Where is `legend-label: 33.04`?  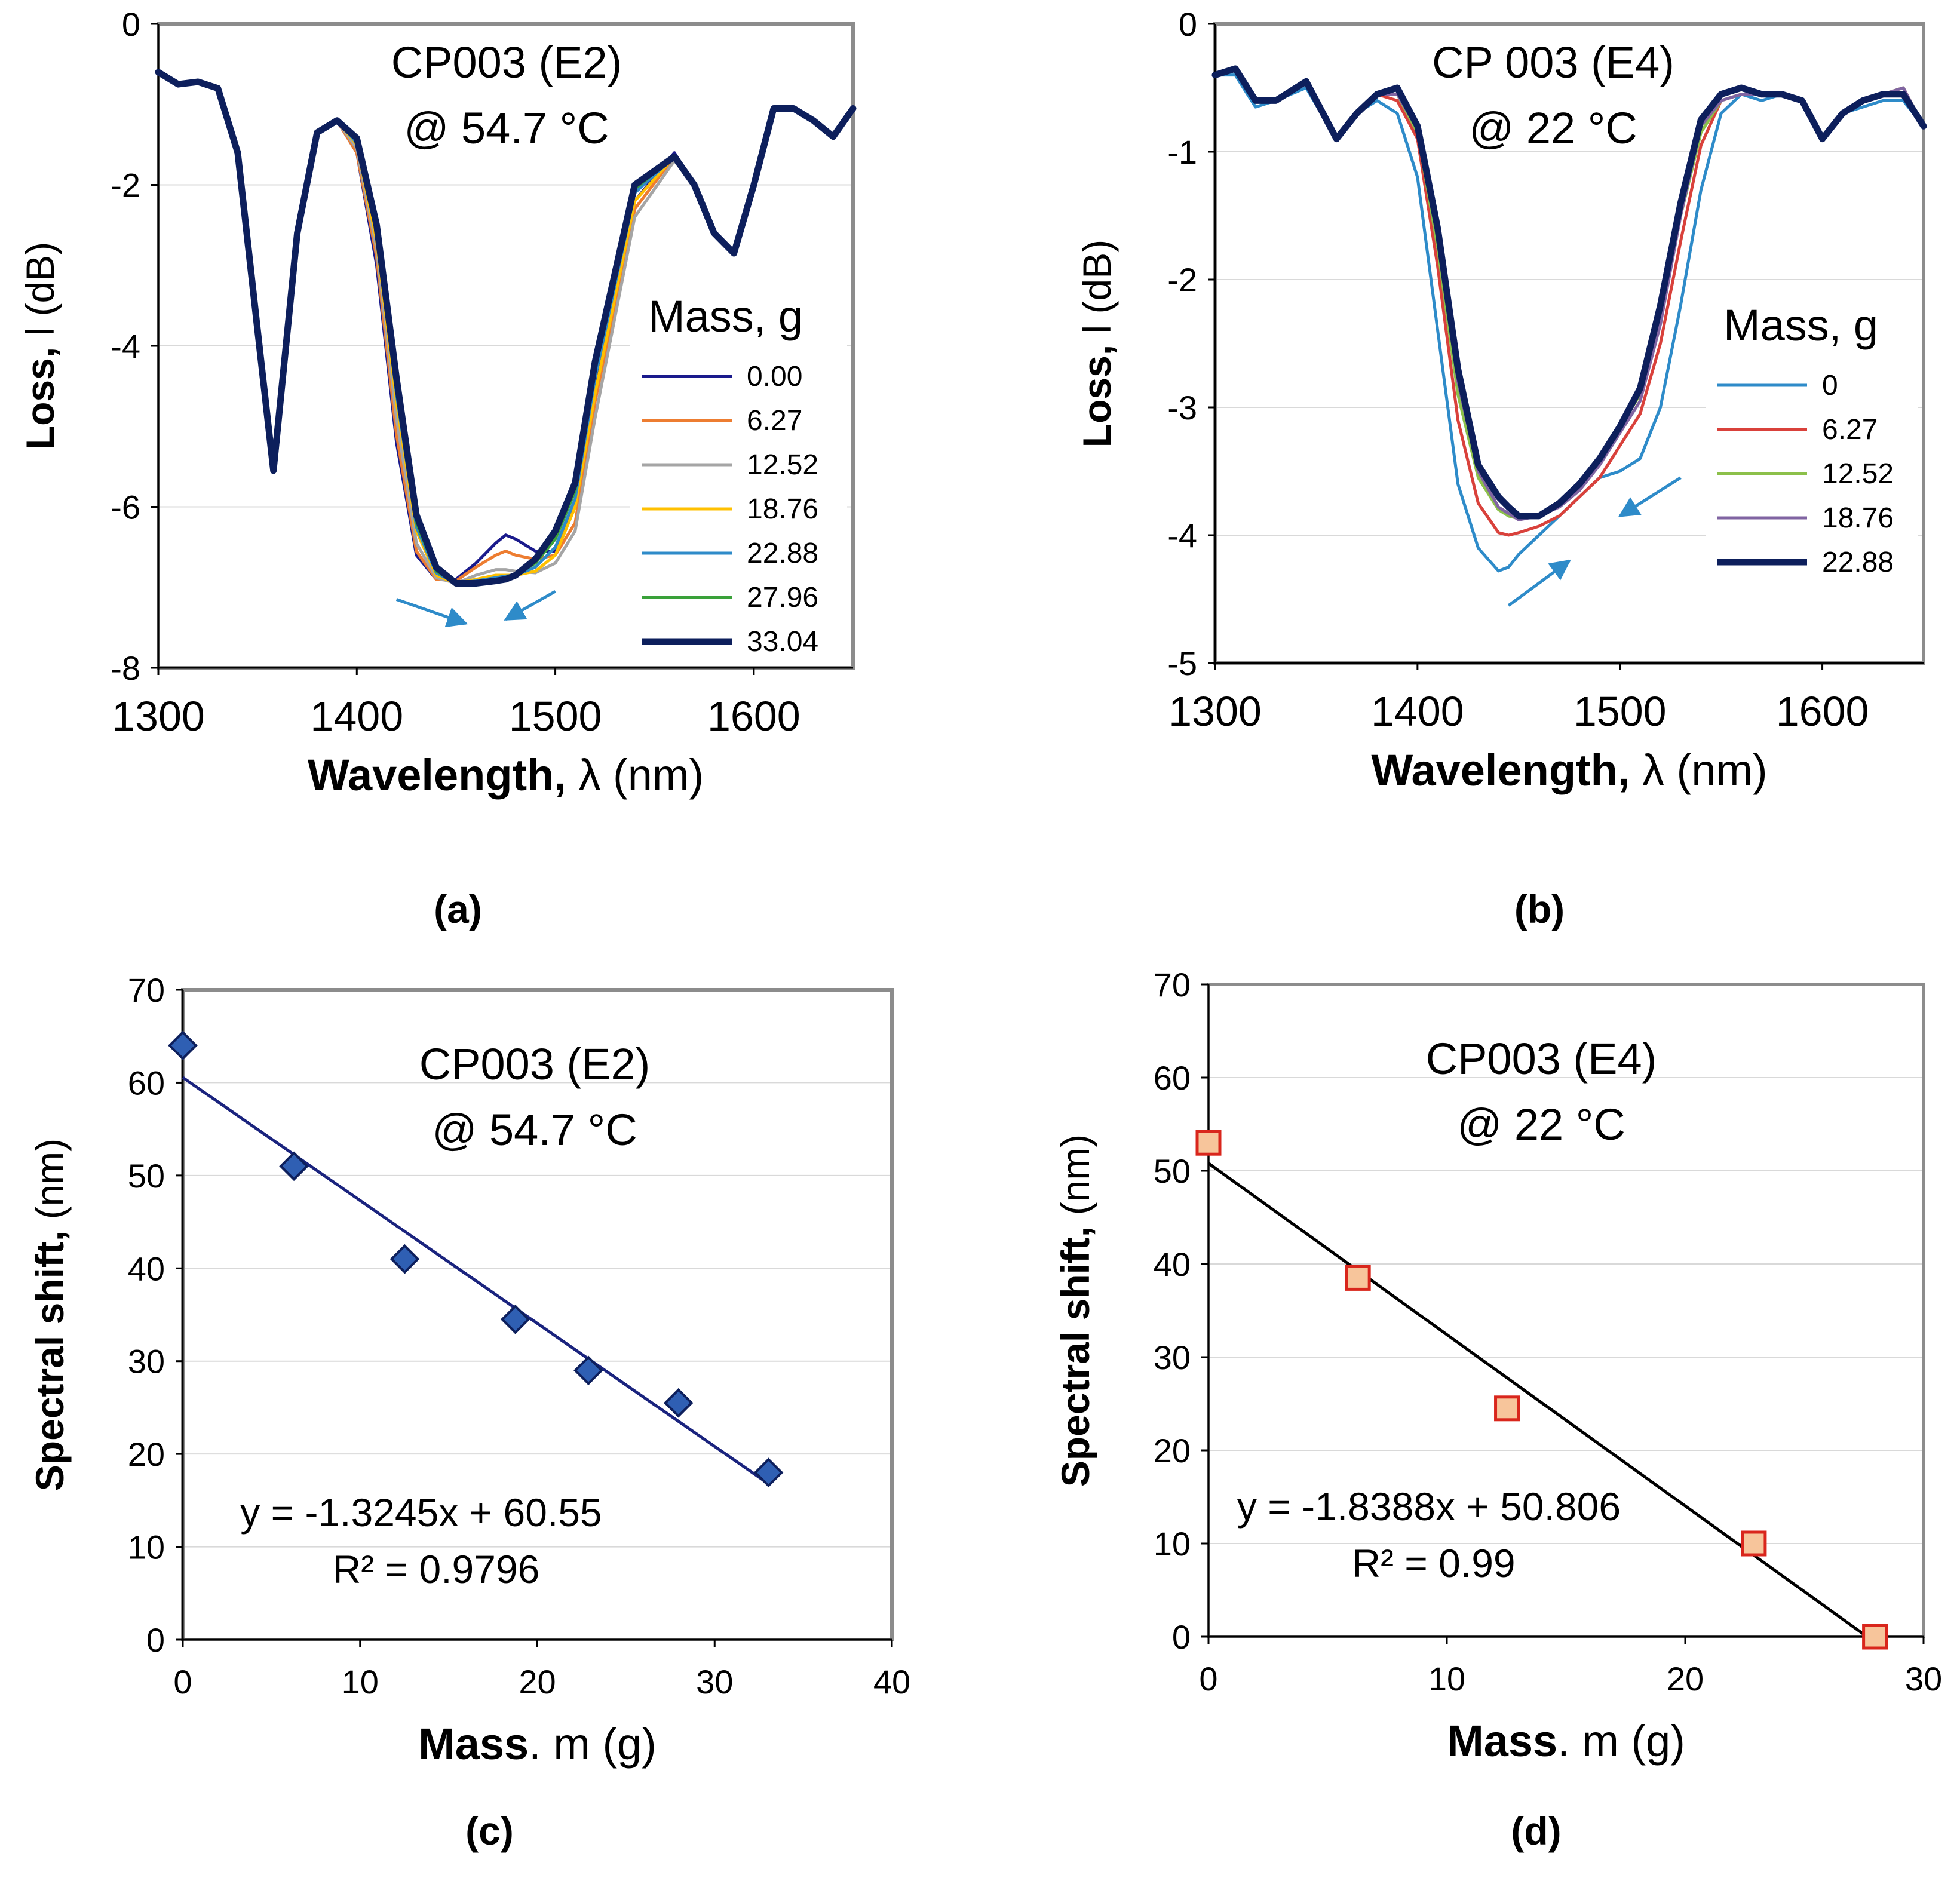 legend-label: 33.04 is located at coordinates (782, 642).